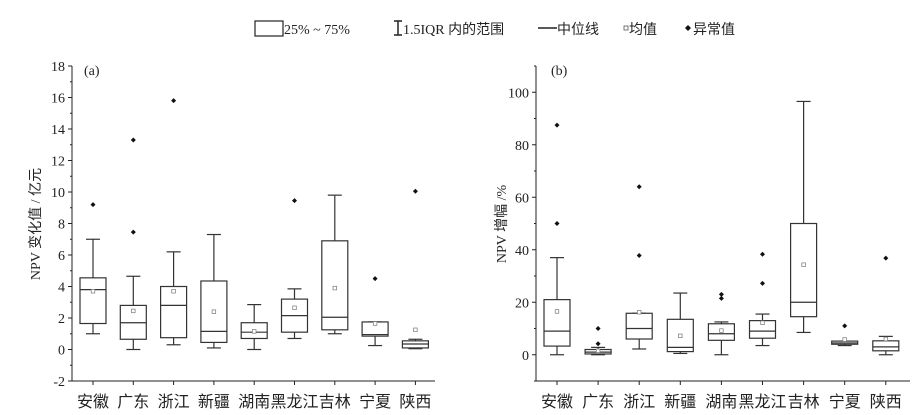  Describe the element at coordinates (680, 402) in the screenshot. I see `x-tick-label: 新疆` at that location.